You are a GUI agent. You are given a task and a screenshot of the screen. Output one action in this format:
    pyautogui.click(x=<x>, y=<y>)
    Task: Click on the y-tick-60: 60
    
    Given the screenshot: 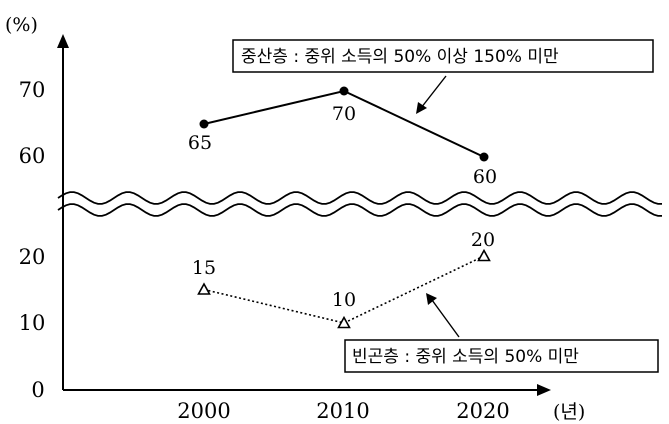 What is the action you would take?
    pyautogui.click(x=32, y=156)
    